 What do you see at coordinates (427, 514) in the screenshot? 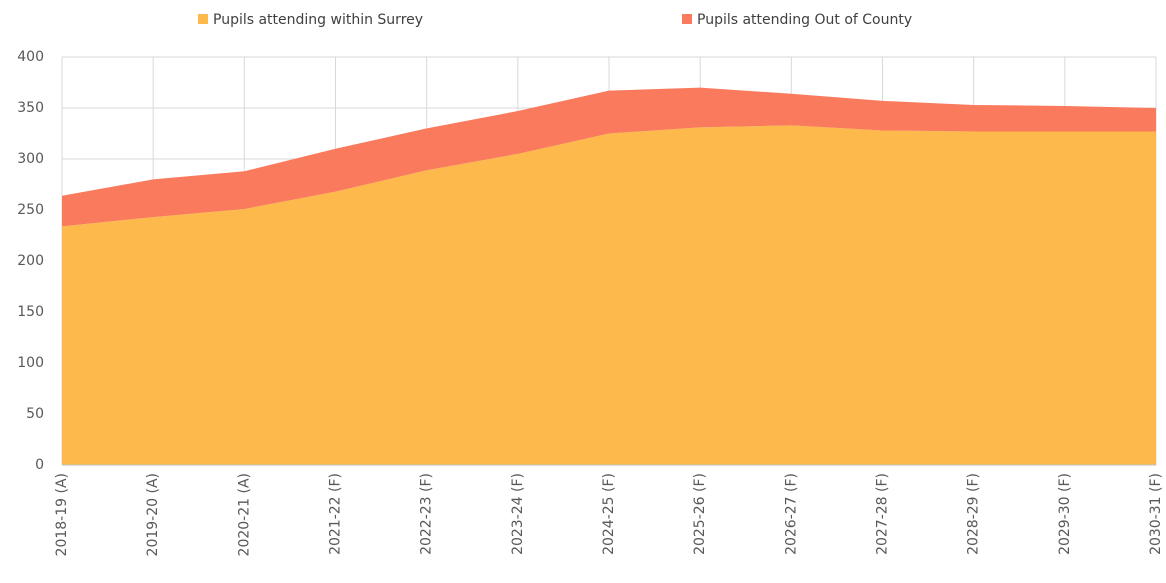
I see `x-tick-label: 2022-23 (F)` at bounding box center [427, 514].